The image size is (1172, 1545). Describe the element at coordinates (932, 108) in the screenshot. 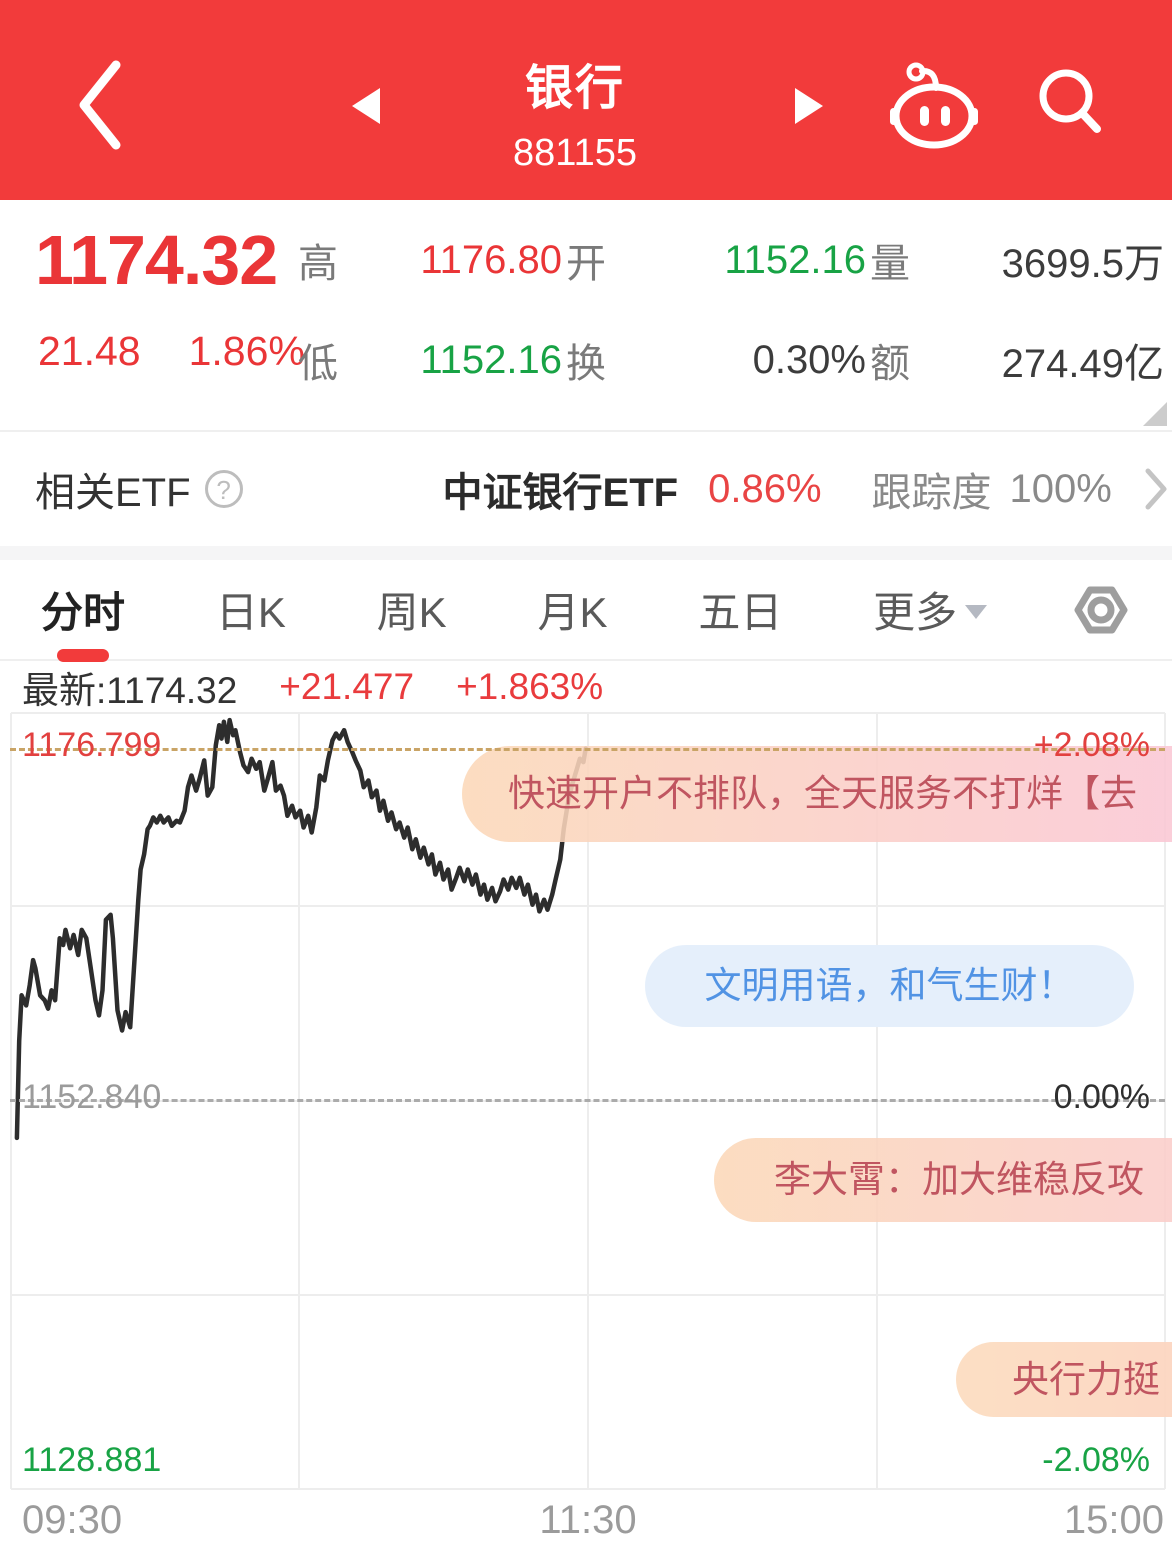

I see `assistant-robot-icon` at that location.